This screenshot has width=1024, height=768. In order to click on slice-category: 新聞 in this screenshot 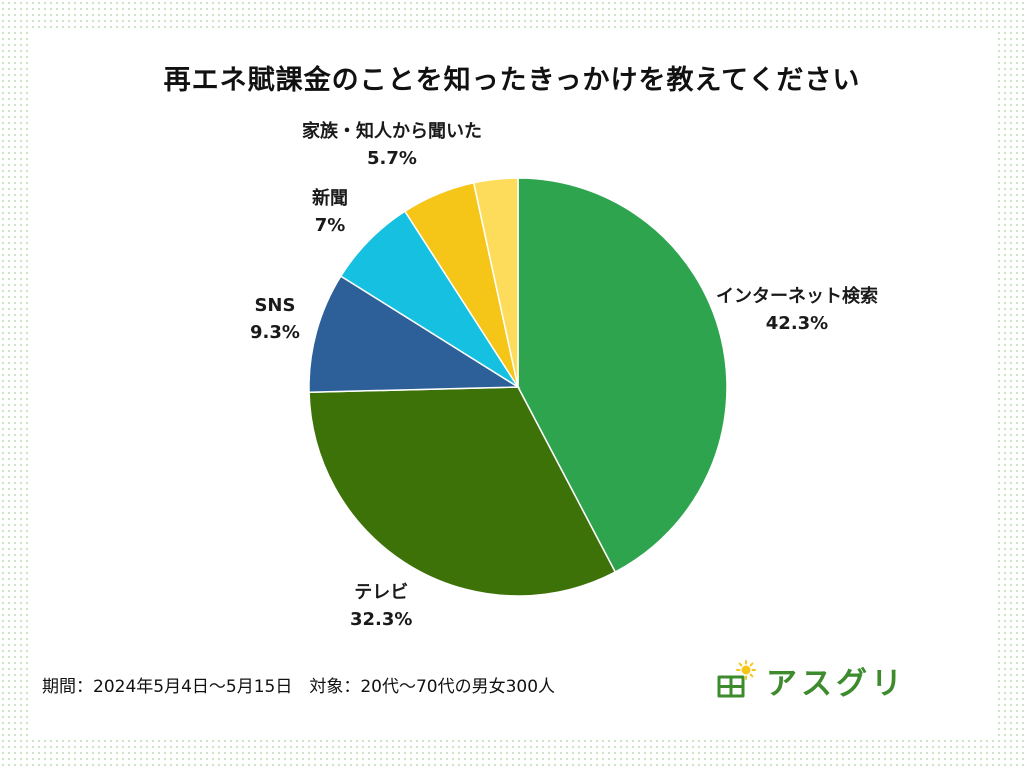, I will do `click(330, 198)`.